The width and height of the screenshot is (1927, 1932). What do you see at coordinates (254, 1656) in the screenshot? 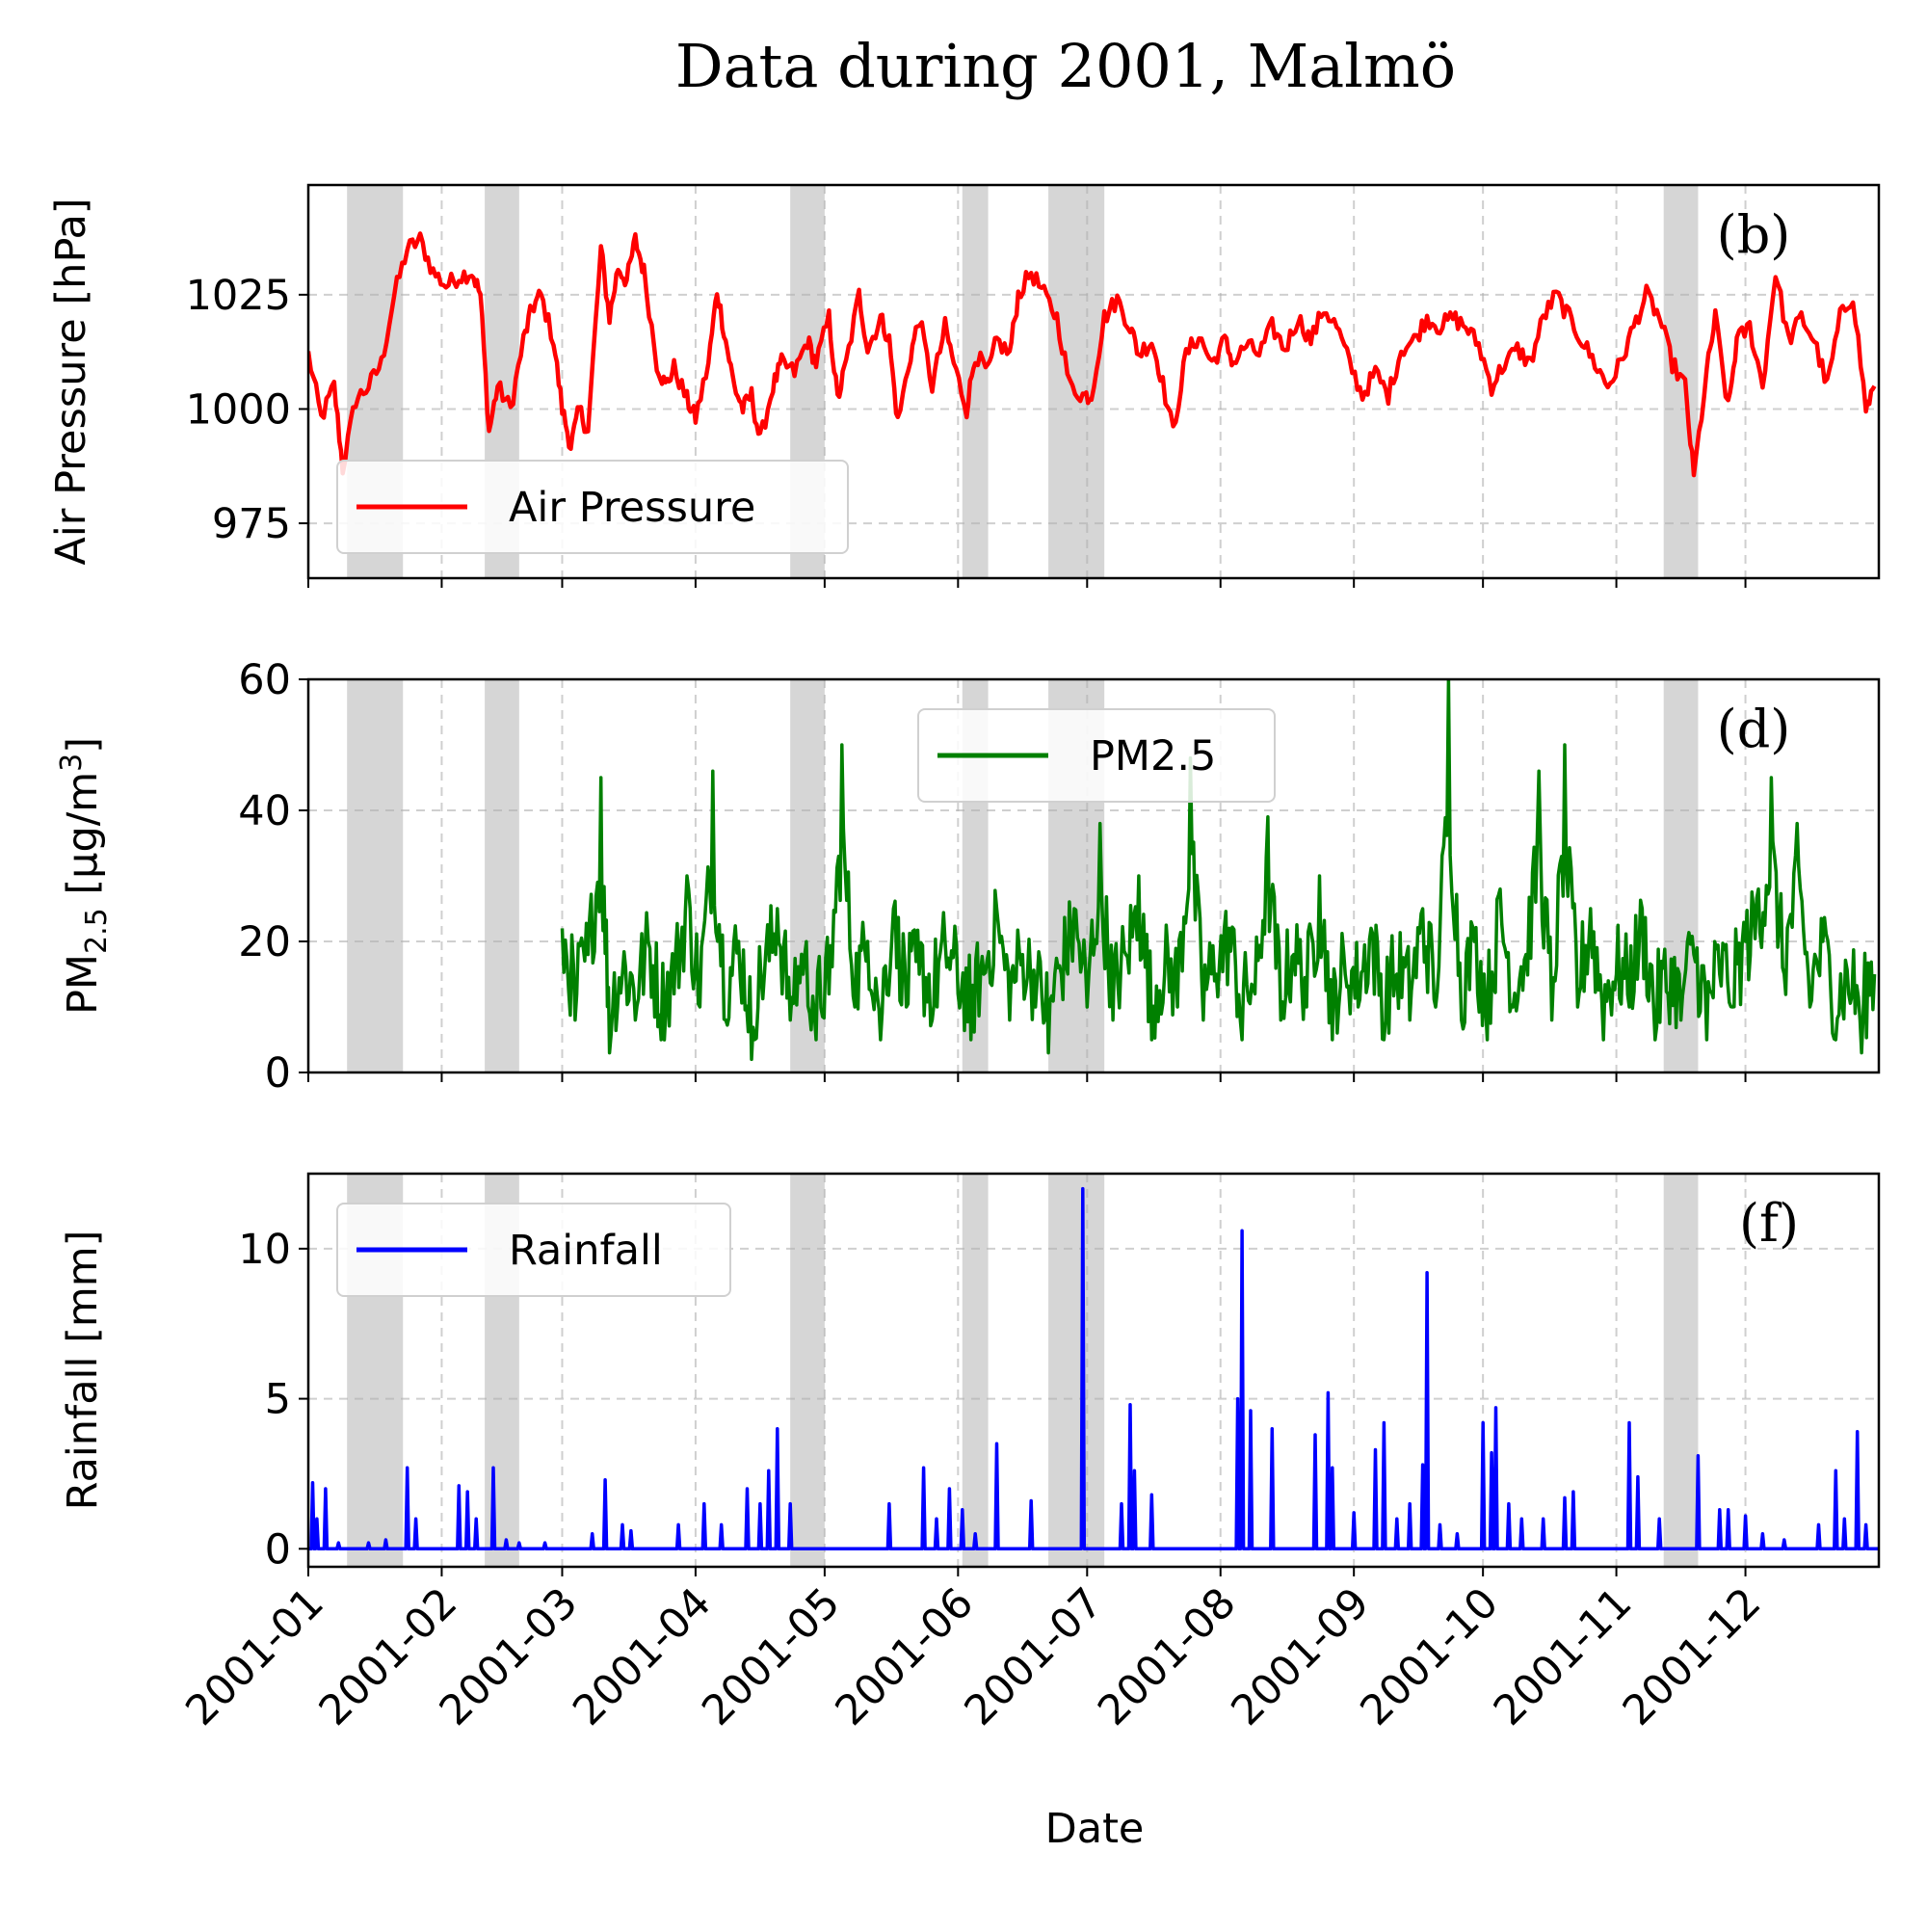
I see `x-tick-label: 2001-01` at bounding box center [254, 1656].